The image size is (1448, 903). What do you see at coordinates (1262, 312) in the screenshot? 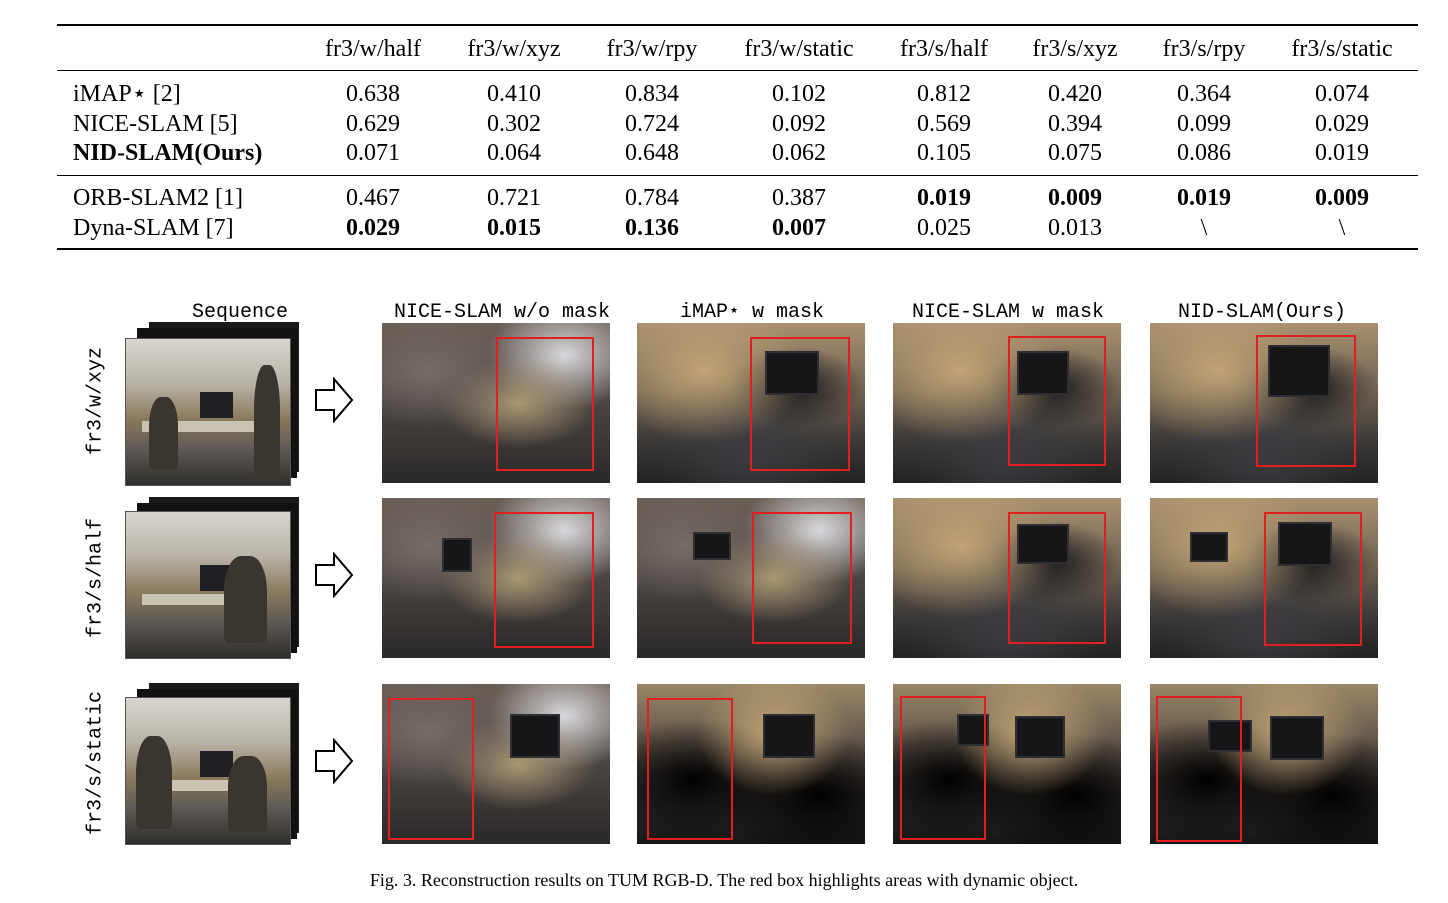
I see `column-header: NID-SLAM(Ours)` at bounding box center [1262, 312].